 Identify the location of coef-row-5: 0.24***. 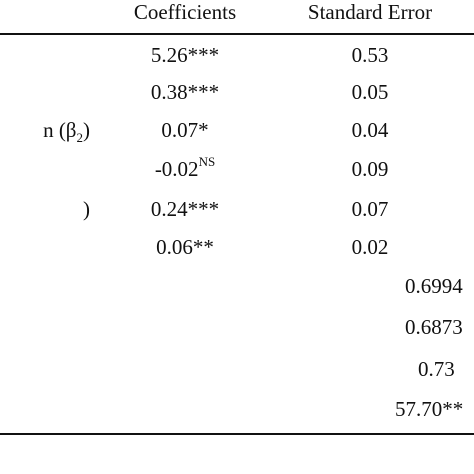
(185, 209).